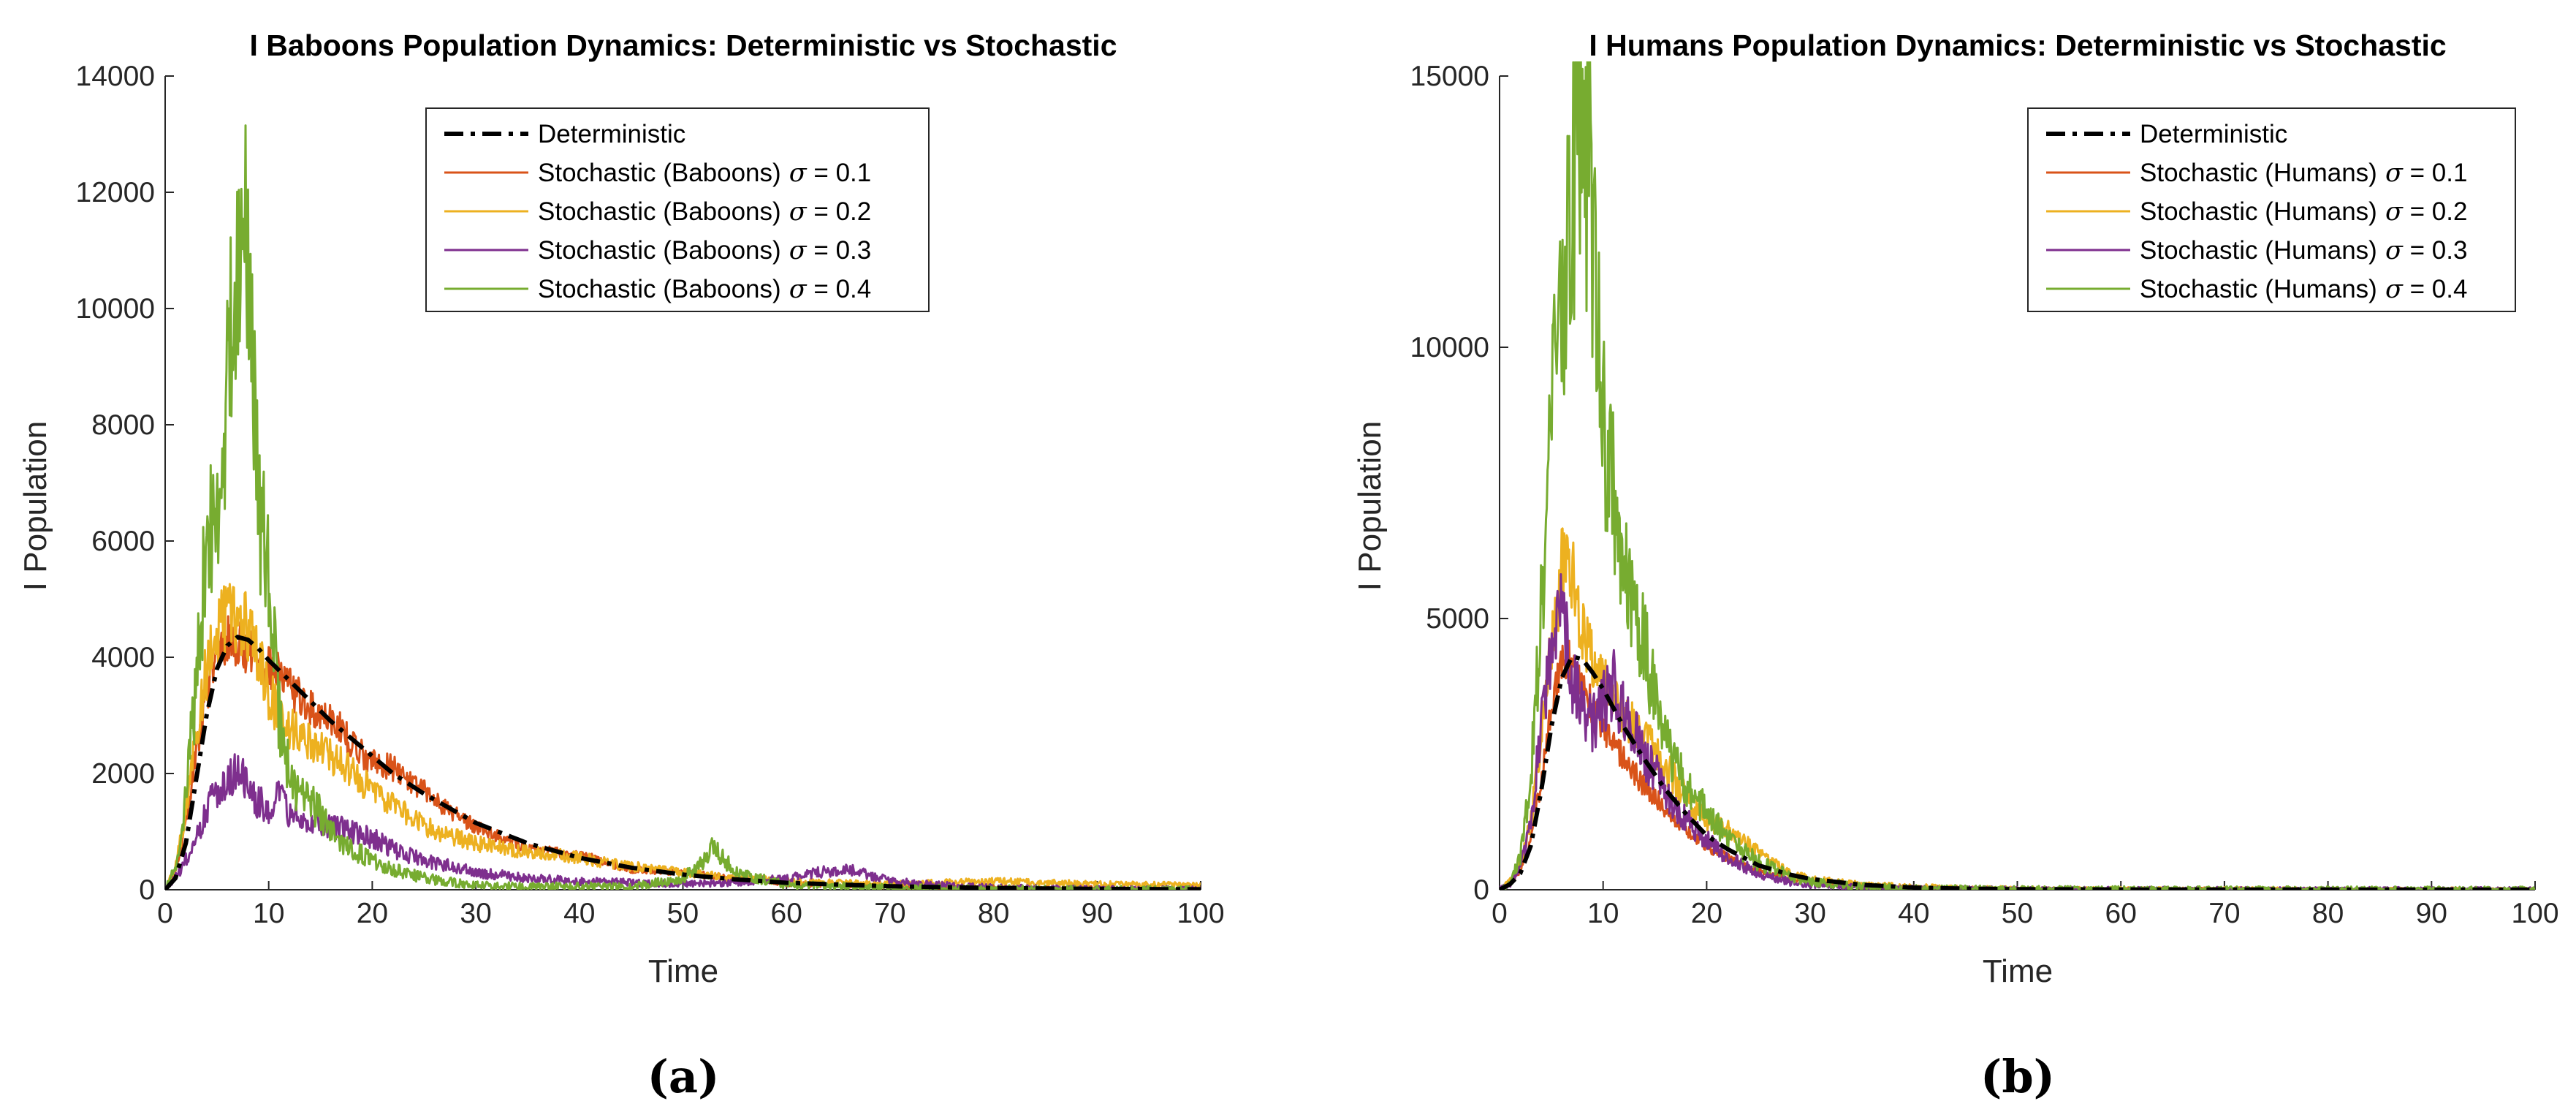 This screenshot has height=1112, width=2576. I want to click on legend-label: Stochastic (Baboons) σ = 0.4, so click(704, 289).